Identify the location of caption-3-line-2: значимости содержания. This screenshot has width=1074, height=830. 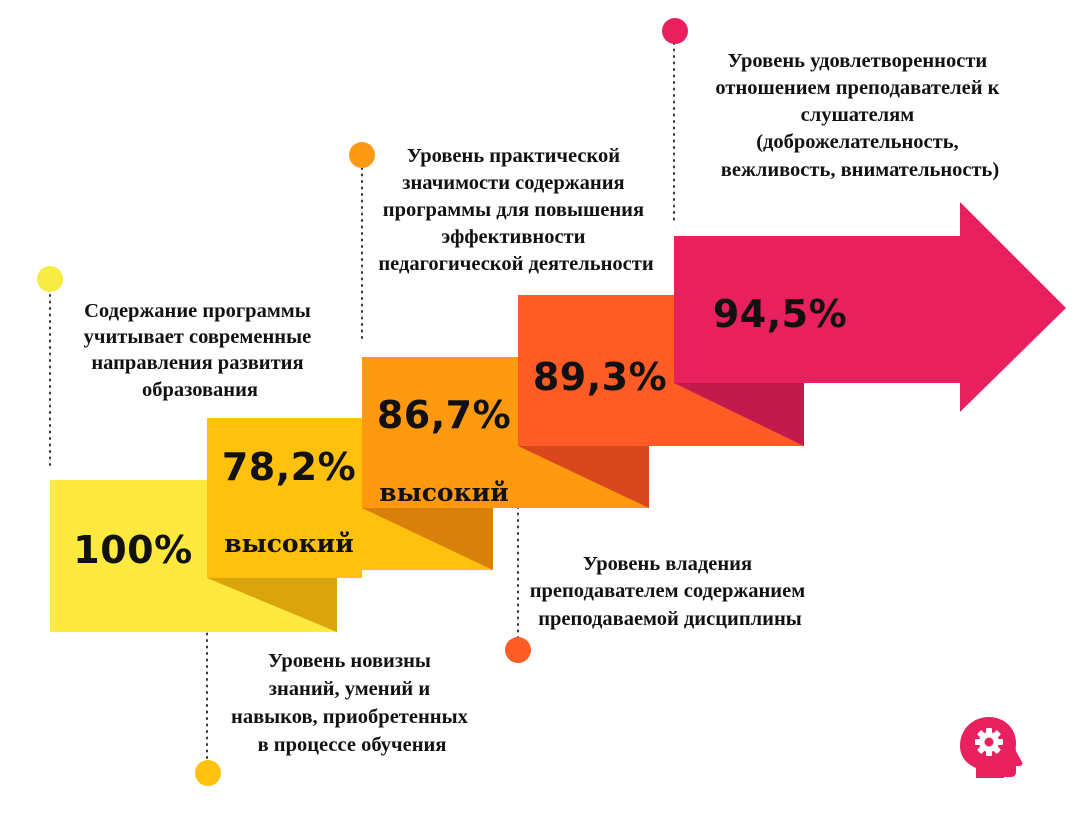
(513, 183).